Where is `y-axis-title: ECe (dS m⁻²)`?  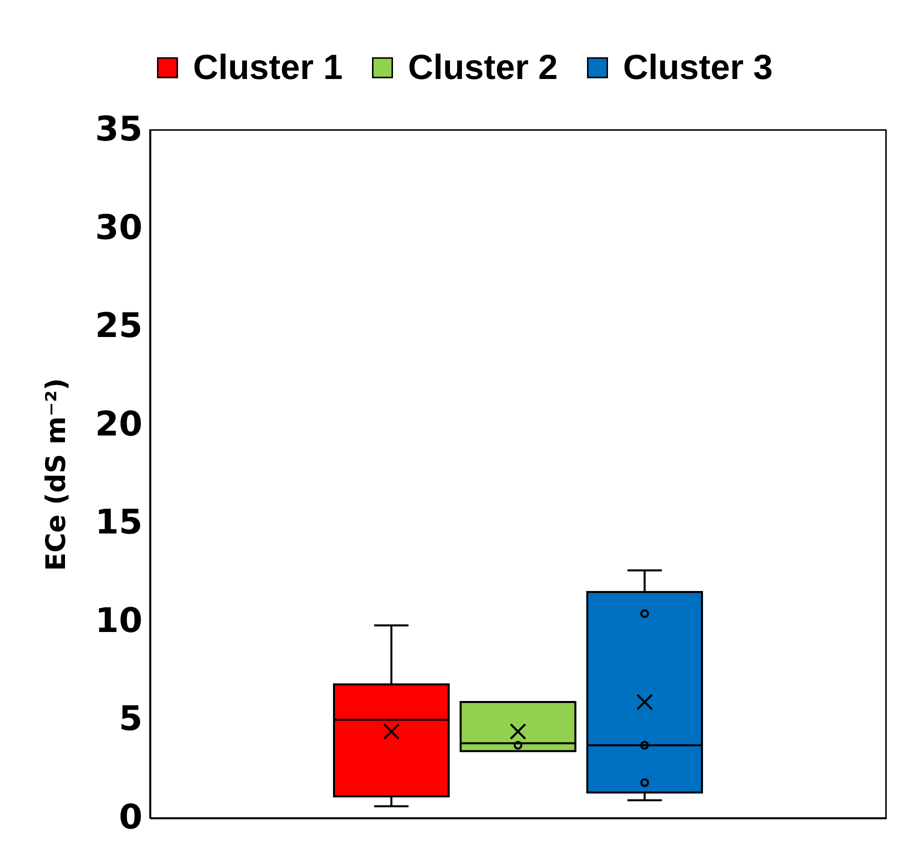 y-axis-title: ECe (dS m⁻²) is located at coordinates (56, 475).